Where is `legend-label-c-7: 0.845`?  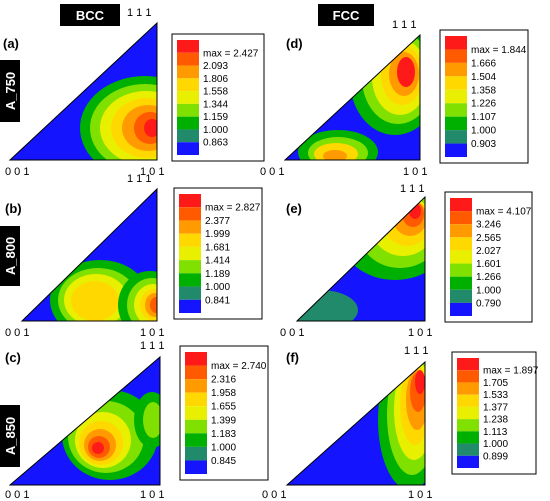
legend-label-c-7: 0.845 is located at coordinates (223, 461).